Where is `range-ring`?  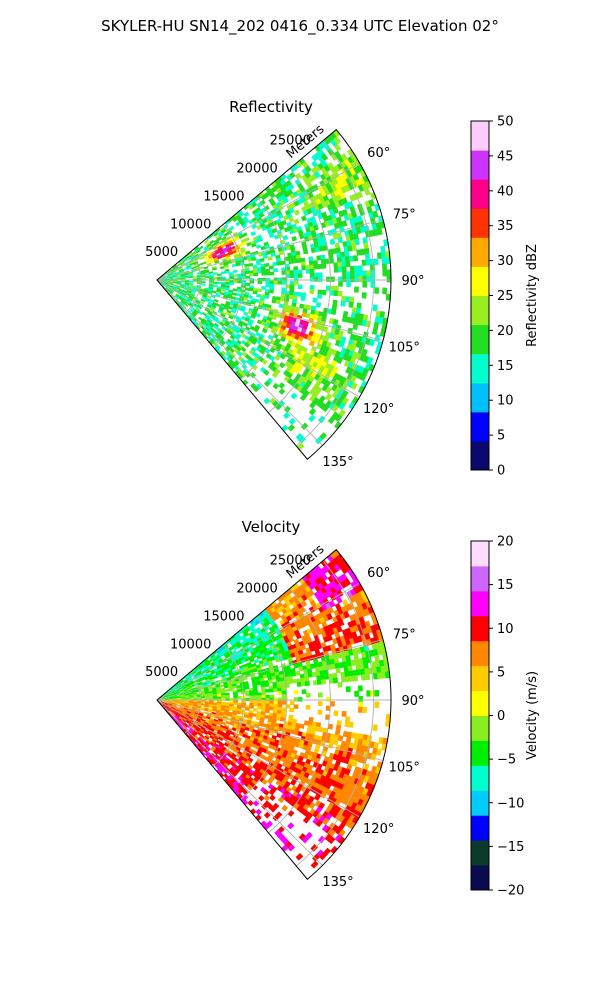 range-ring is located at coordinates (264, 288).